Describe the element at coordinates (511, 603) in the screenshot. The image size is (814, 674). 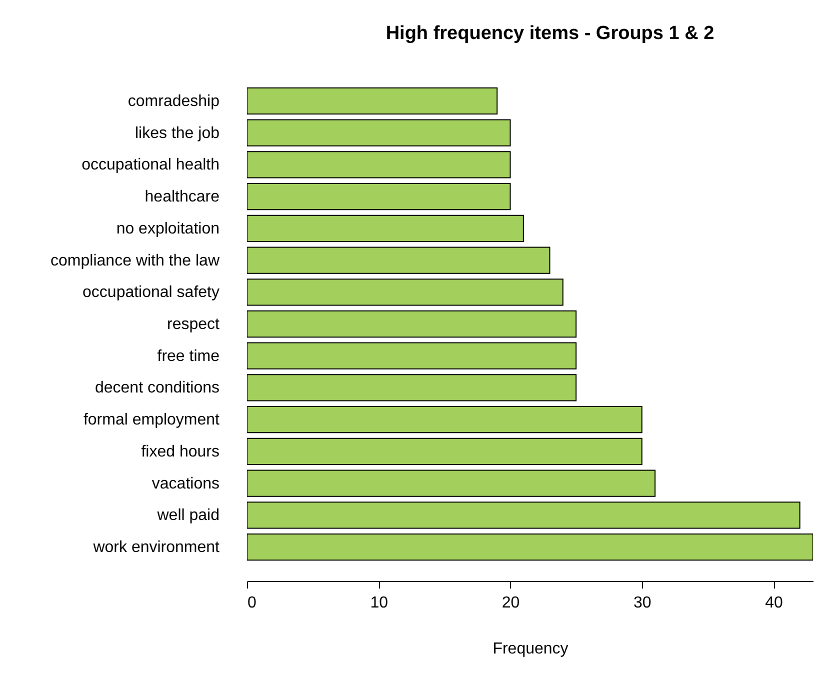
I see `x-tick-label: 20` at that location.